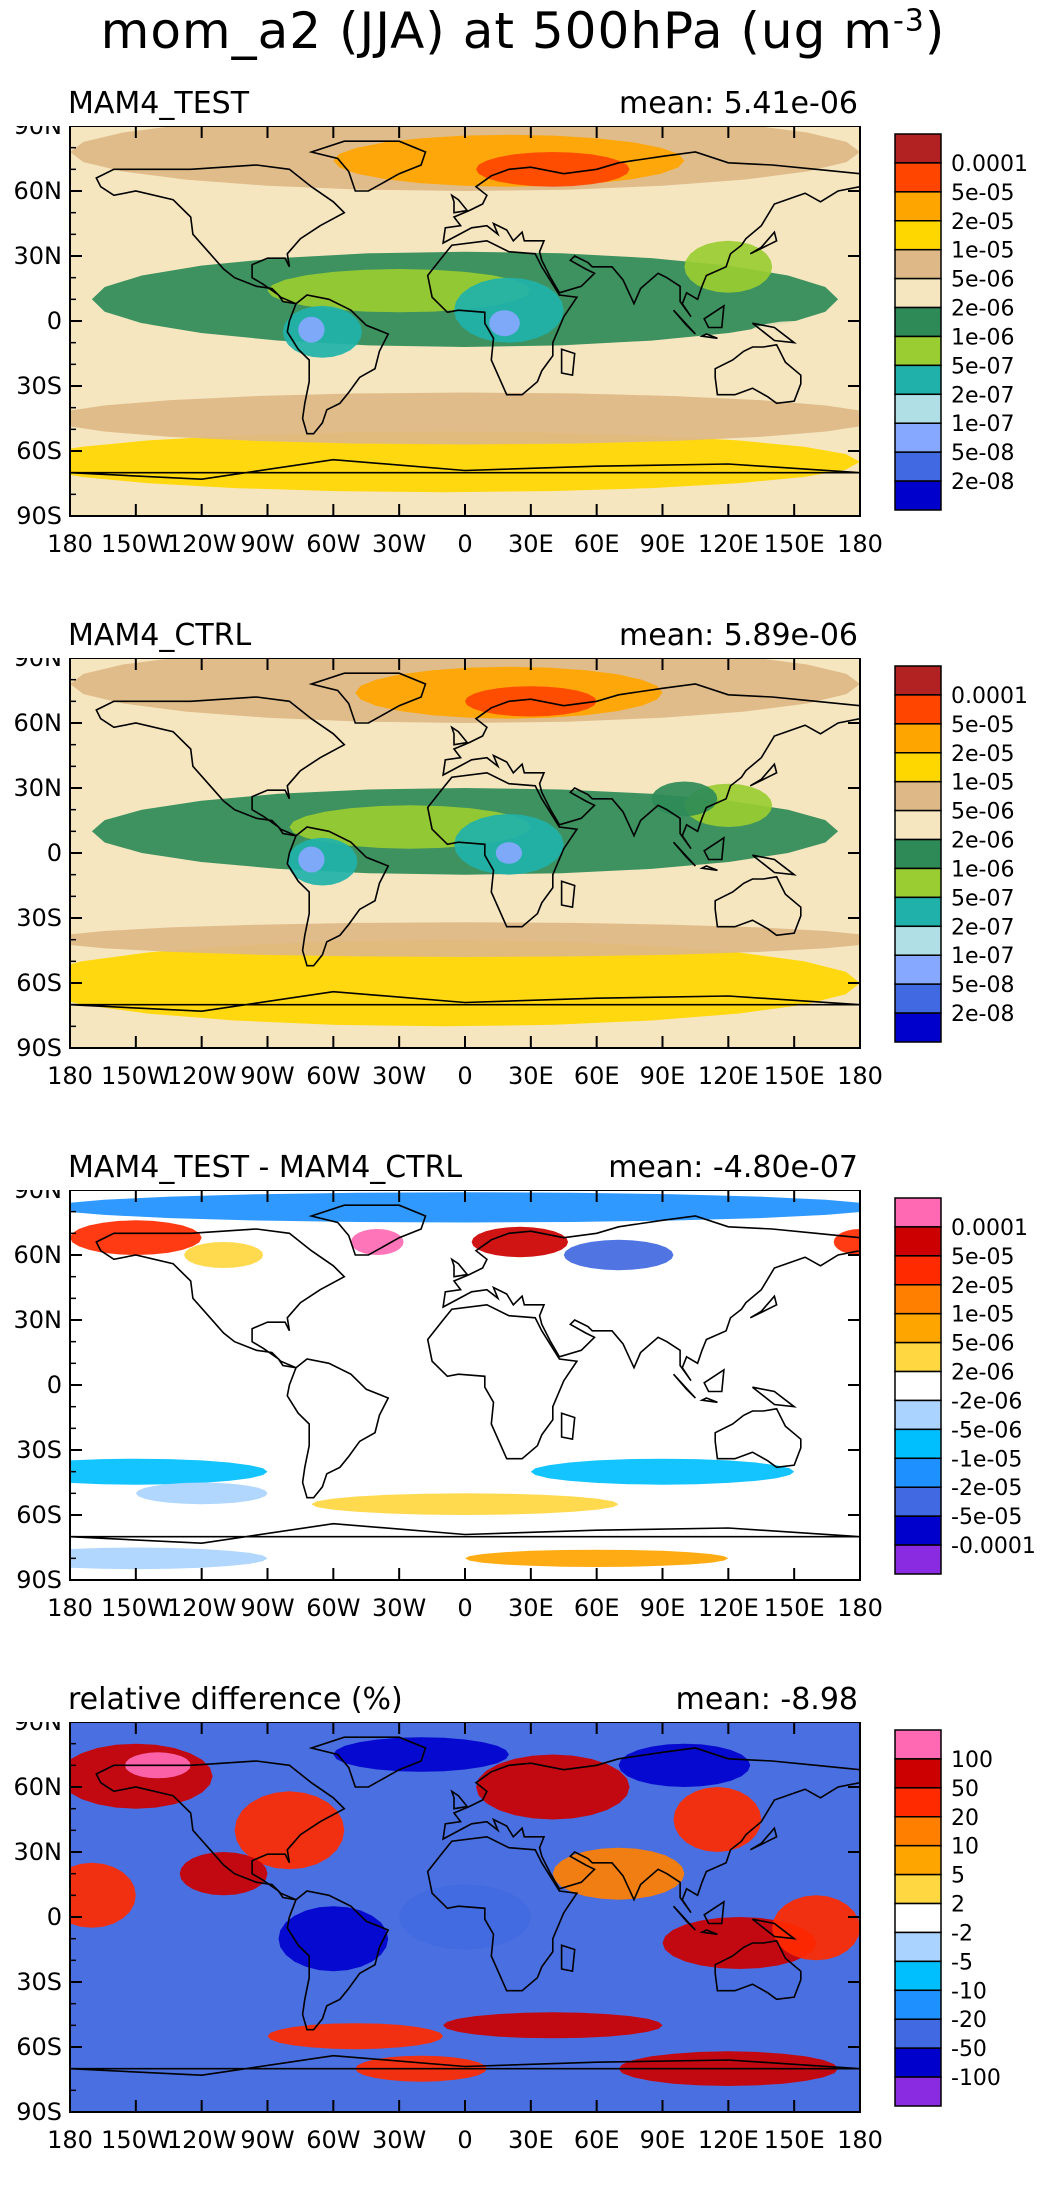 This screenshot has width=1046, height=2202. Describe the element at coordinates (38, 1255) in the screenshot. I see `lat-tick-label: 60N` at that location.